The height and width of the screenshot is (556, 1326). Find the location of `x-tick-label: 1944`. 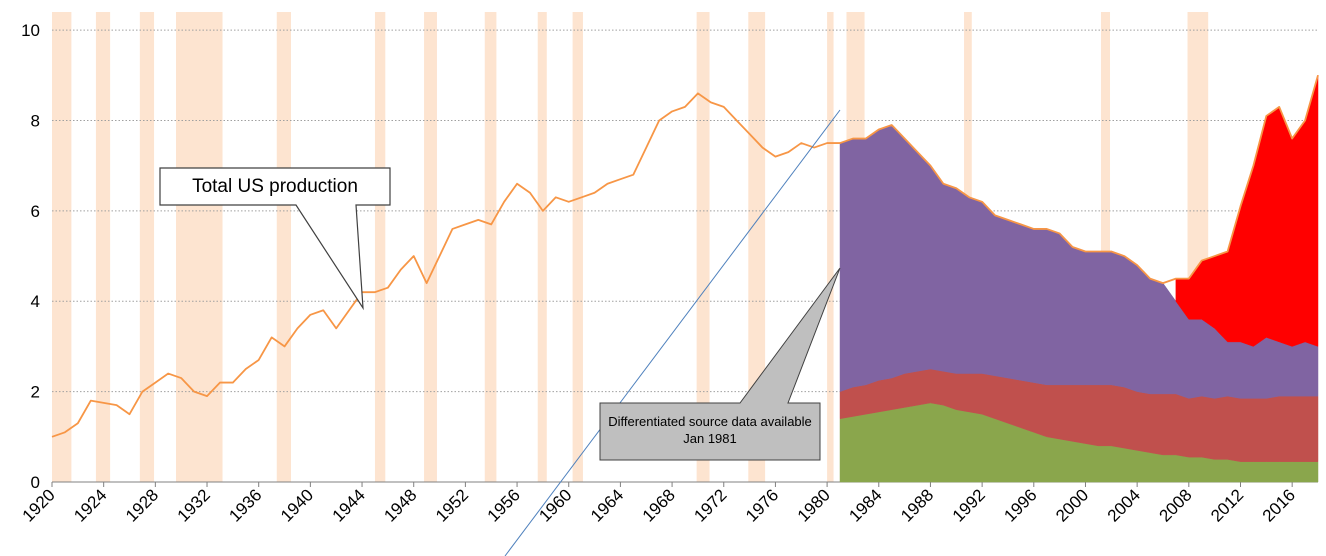

x-tick-label: 1944 is located at coordinates (349, 505).